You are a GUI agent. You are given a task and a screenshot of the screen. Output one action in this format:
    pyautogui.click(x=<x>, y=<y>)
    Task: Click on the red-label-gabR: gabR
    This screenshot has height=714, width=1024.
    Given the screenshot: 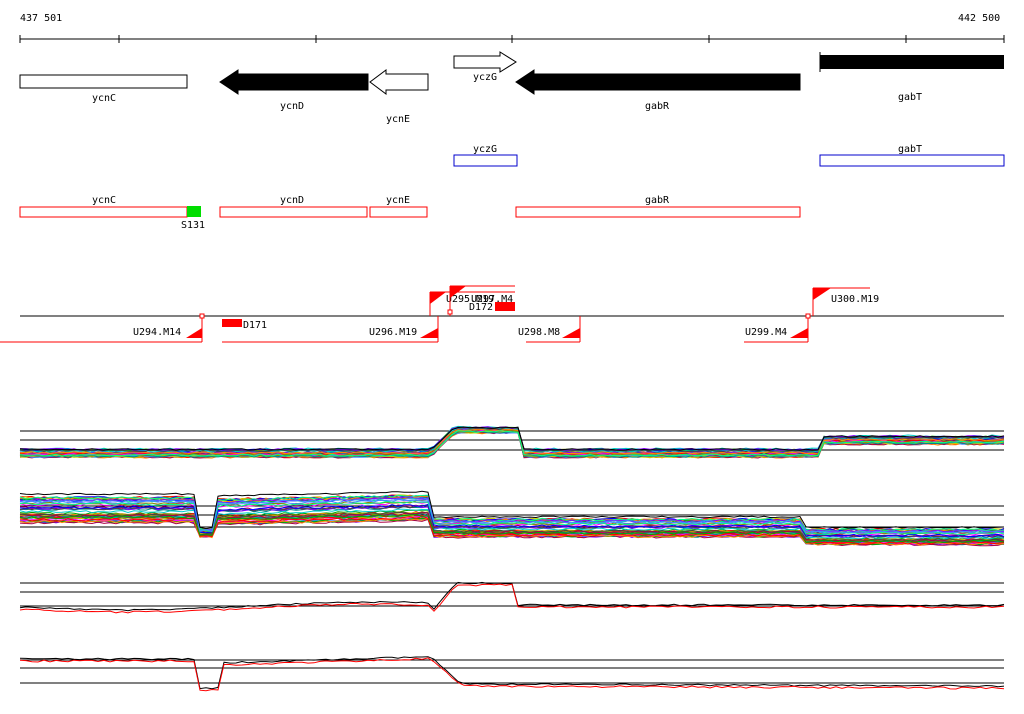 What is the action you would take?
    pyautogui.click(x=657, y=200)
    